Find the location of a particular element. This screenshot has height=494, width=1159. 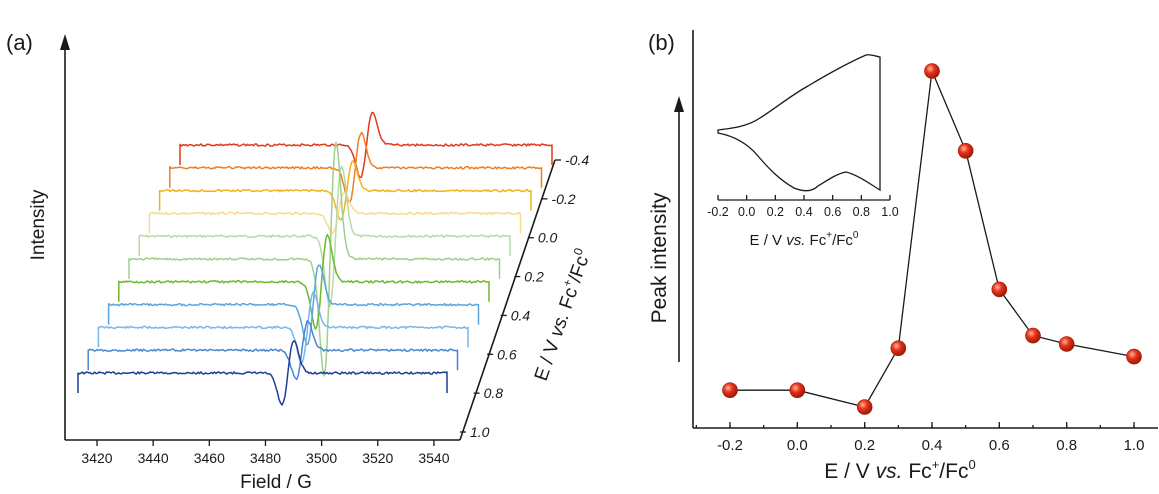

inset-x-tick-label: 0.0 is located at coordinates (746, 212).